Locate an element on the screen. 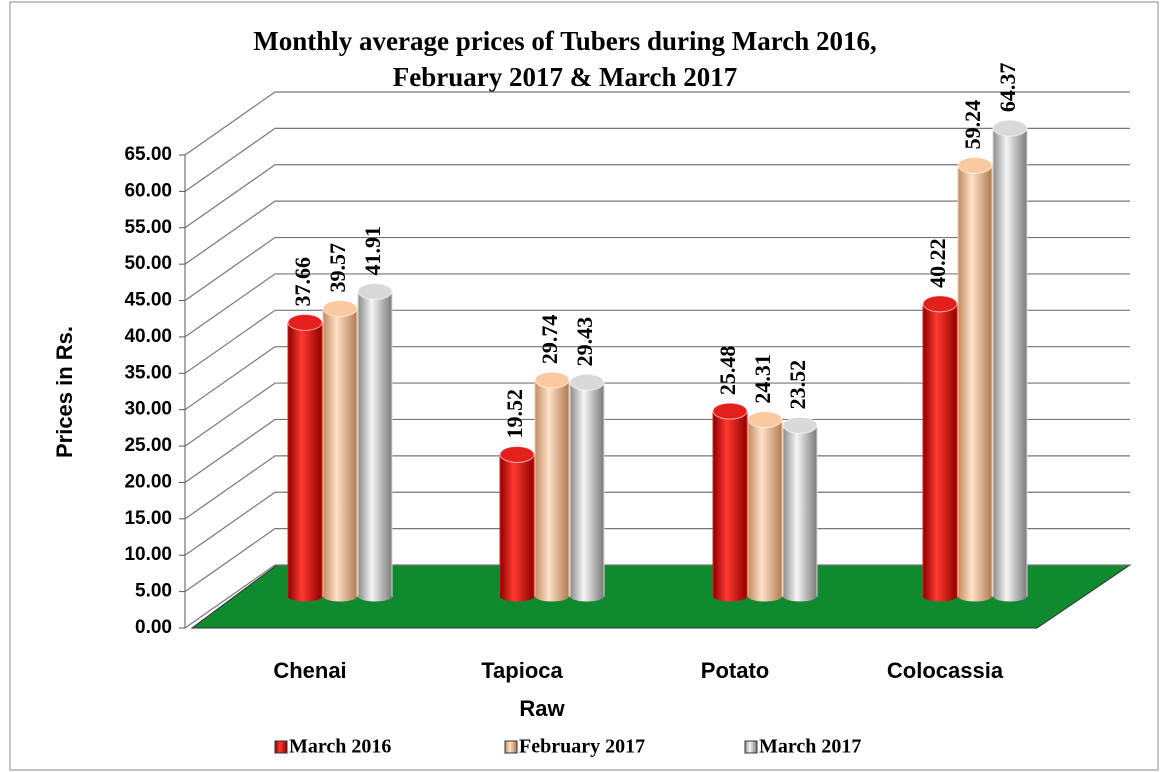  data-label: 19.52 is located at coordinates (514, 414).